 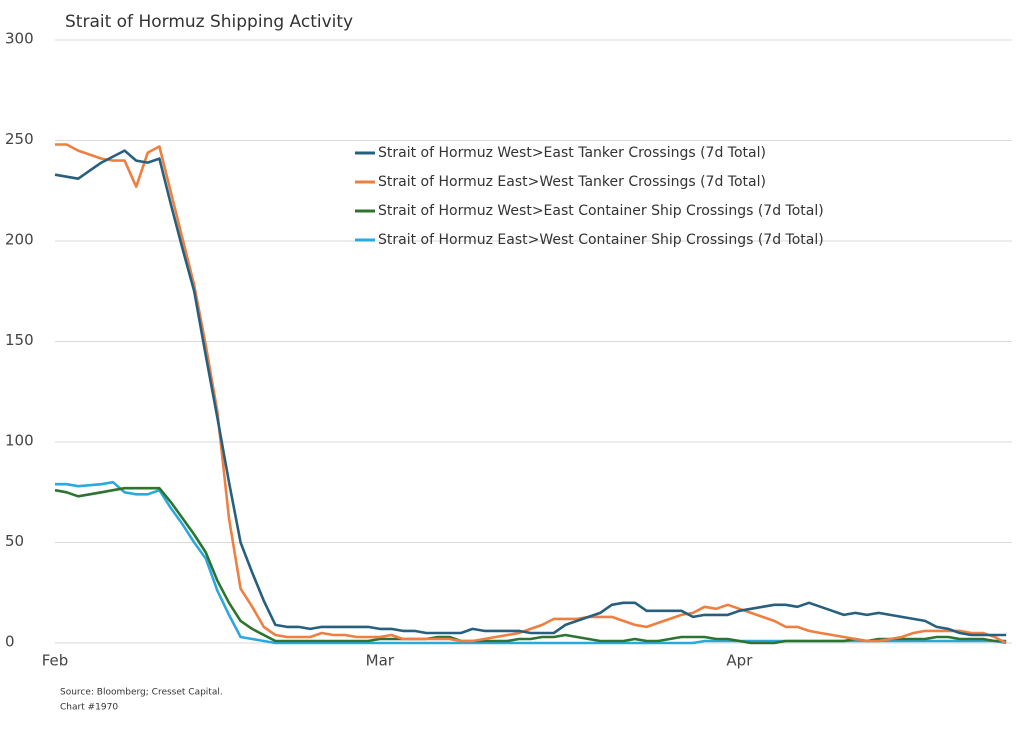 What do you see at coordinates (209, 22) in the screenshot?
I see `chart-title: Strait of Hormuz Shipping Activity` at bounding box center [209, 22].